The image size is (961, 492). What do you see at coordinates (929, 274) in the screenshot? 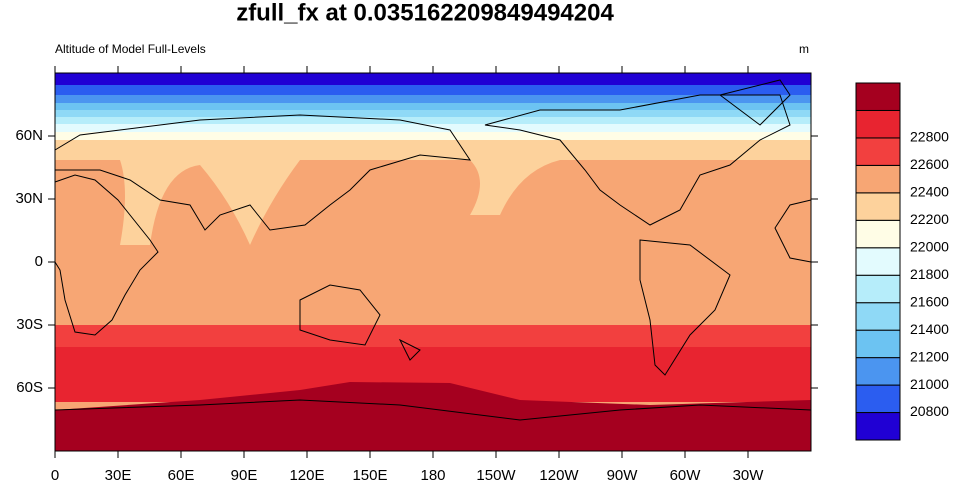
I see `colorbar-label: 21800` at bounding box center [929, 274].